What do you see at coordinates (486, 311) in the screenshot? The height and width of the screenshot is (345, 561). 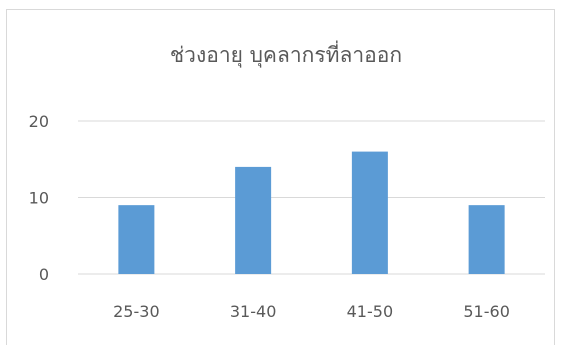 I see `x-tick-label: 51-60` at bounding box center [486, 311].